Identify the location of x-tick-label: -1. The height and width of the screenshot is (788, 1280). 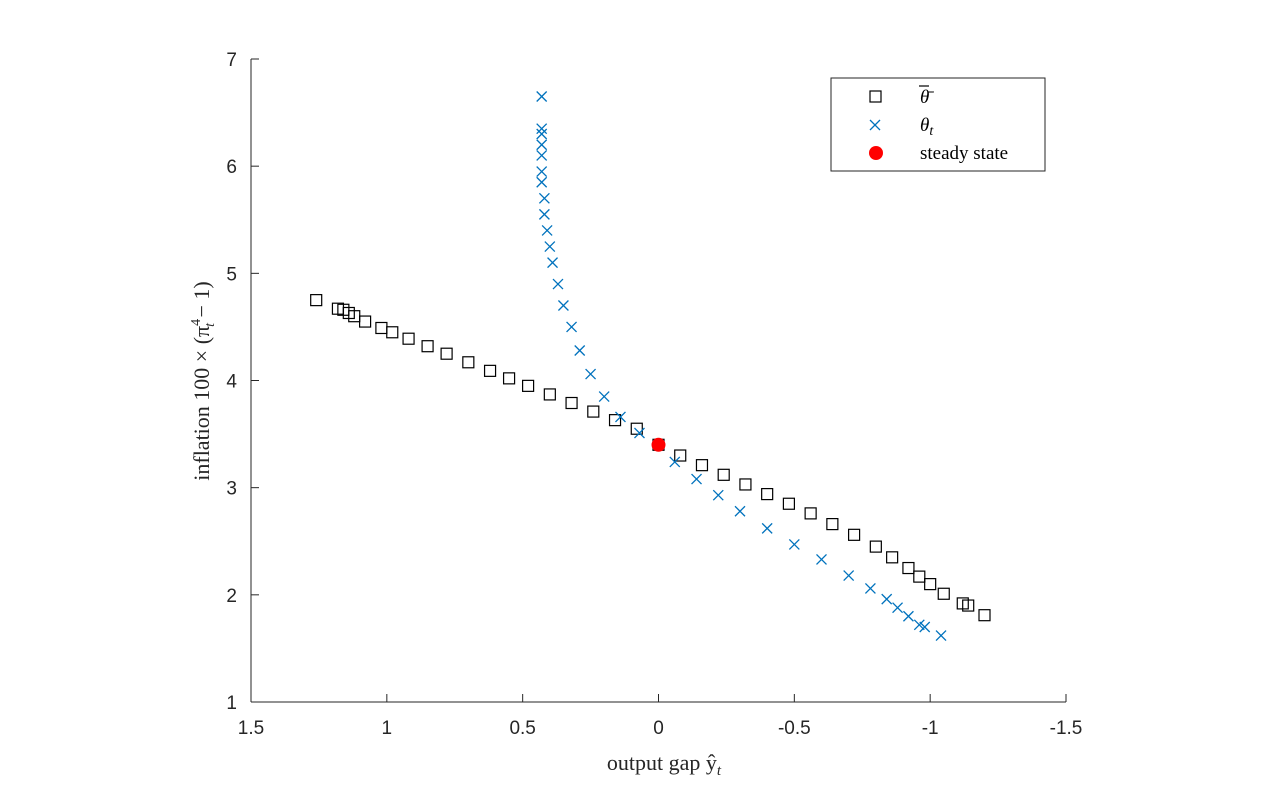
(930, 728).